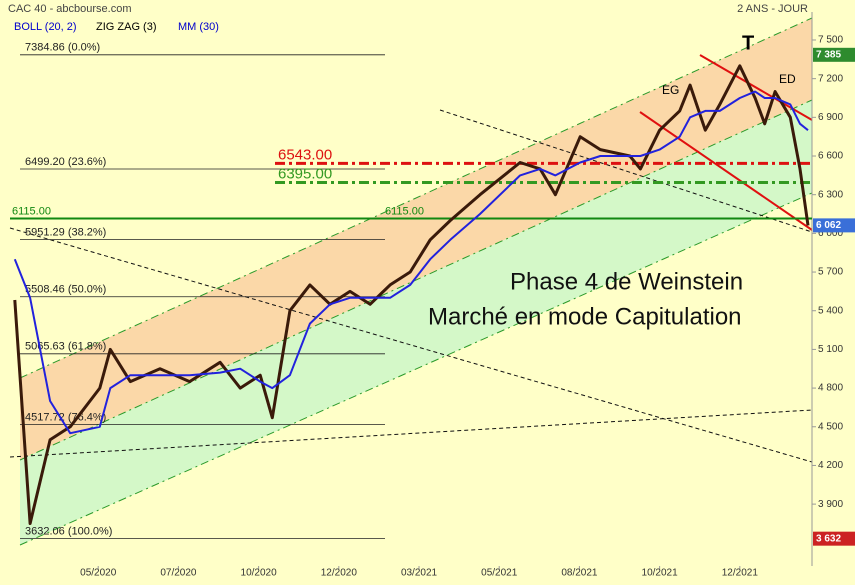  What do you see at coordinates (178, 573) in the screenshot?
I see `x-tick-label: 07/2020` at bounding box center [178, 573].